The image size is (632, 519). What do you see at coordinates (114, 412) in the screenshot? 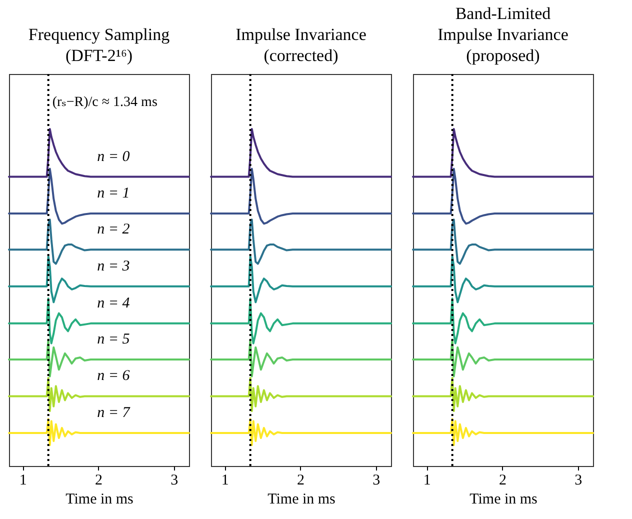
I see `series-label: n = 7` at bounding box center [114, 412].